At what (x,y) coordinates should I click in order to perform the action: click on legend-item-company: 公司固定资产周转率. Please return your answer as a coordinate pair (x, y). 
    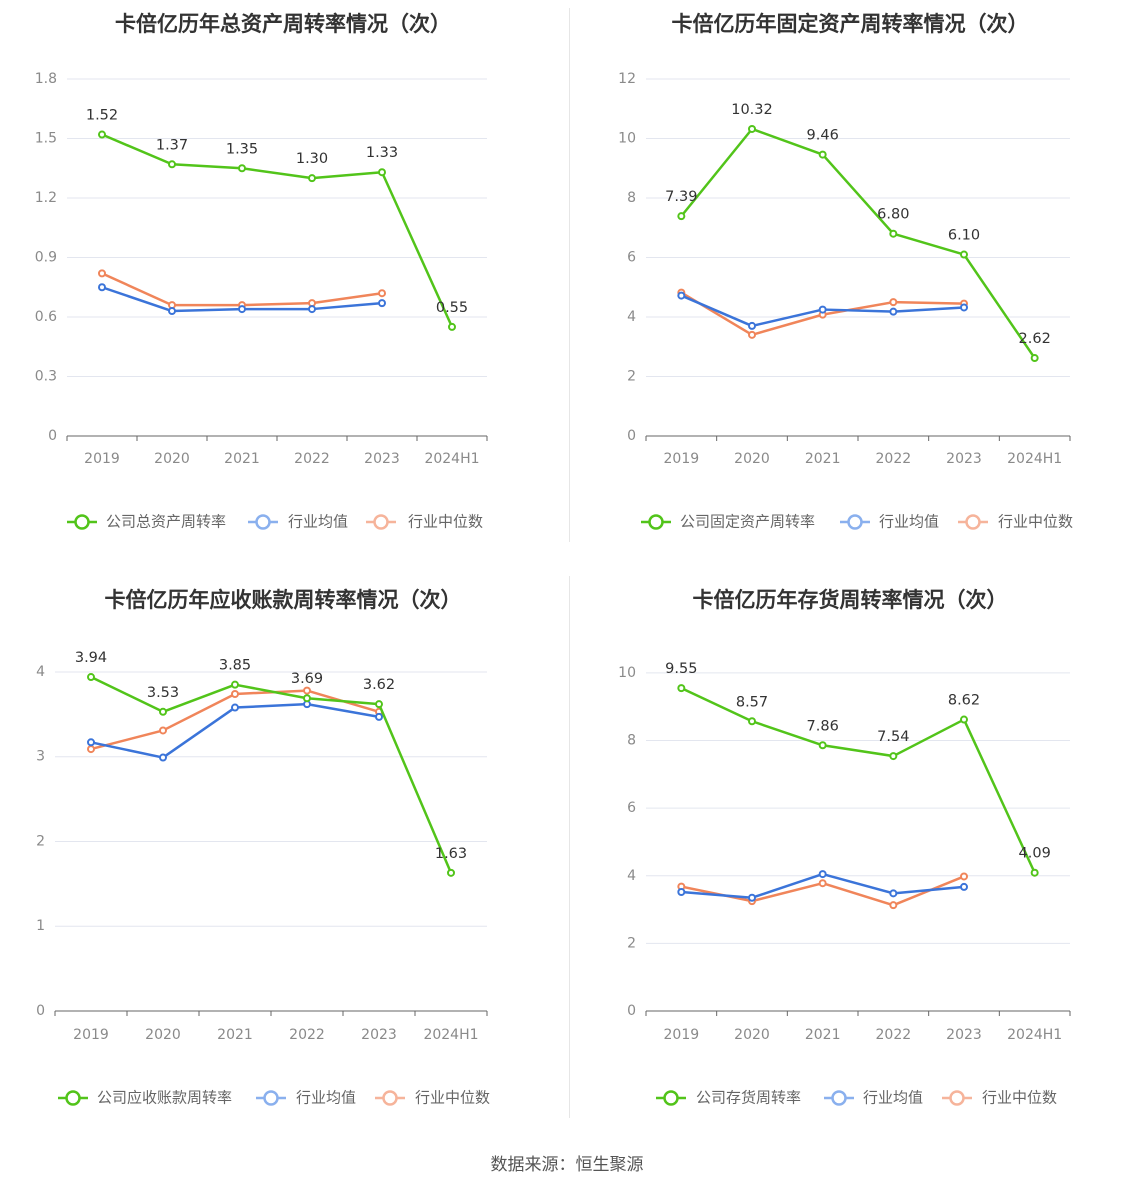
    Looking at the image, I should click on (728, 522).